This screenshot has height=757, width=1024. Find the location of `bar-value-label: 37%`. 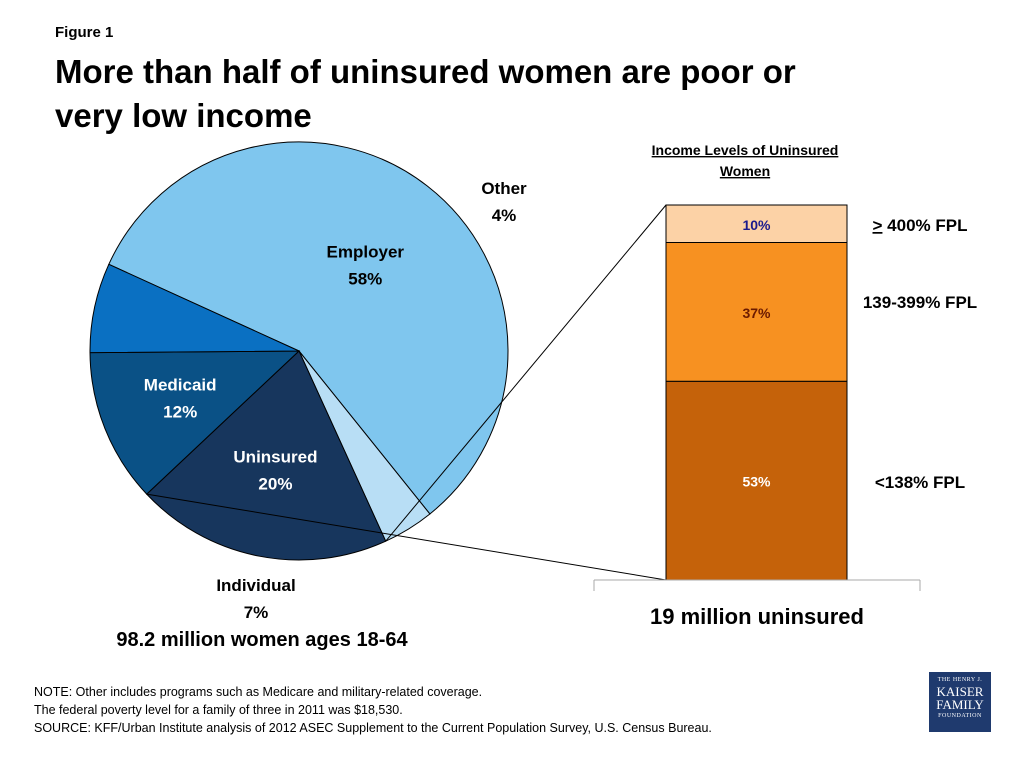

bar-value-label: 37% is located at coordinates (756, 313).